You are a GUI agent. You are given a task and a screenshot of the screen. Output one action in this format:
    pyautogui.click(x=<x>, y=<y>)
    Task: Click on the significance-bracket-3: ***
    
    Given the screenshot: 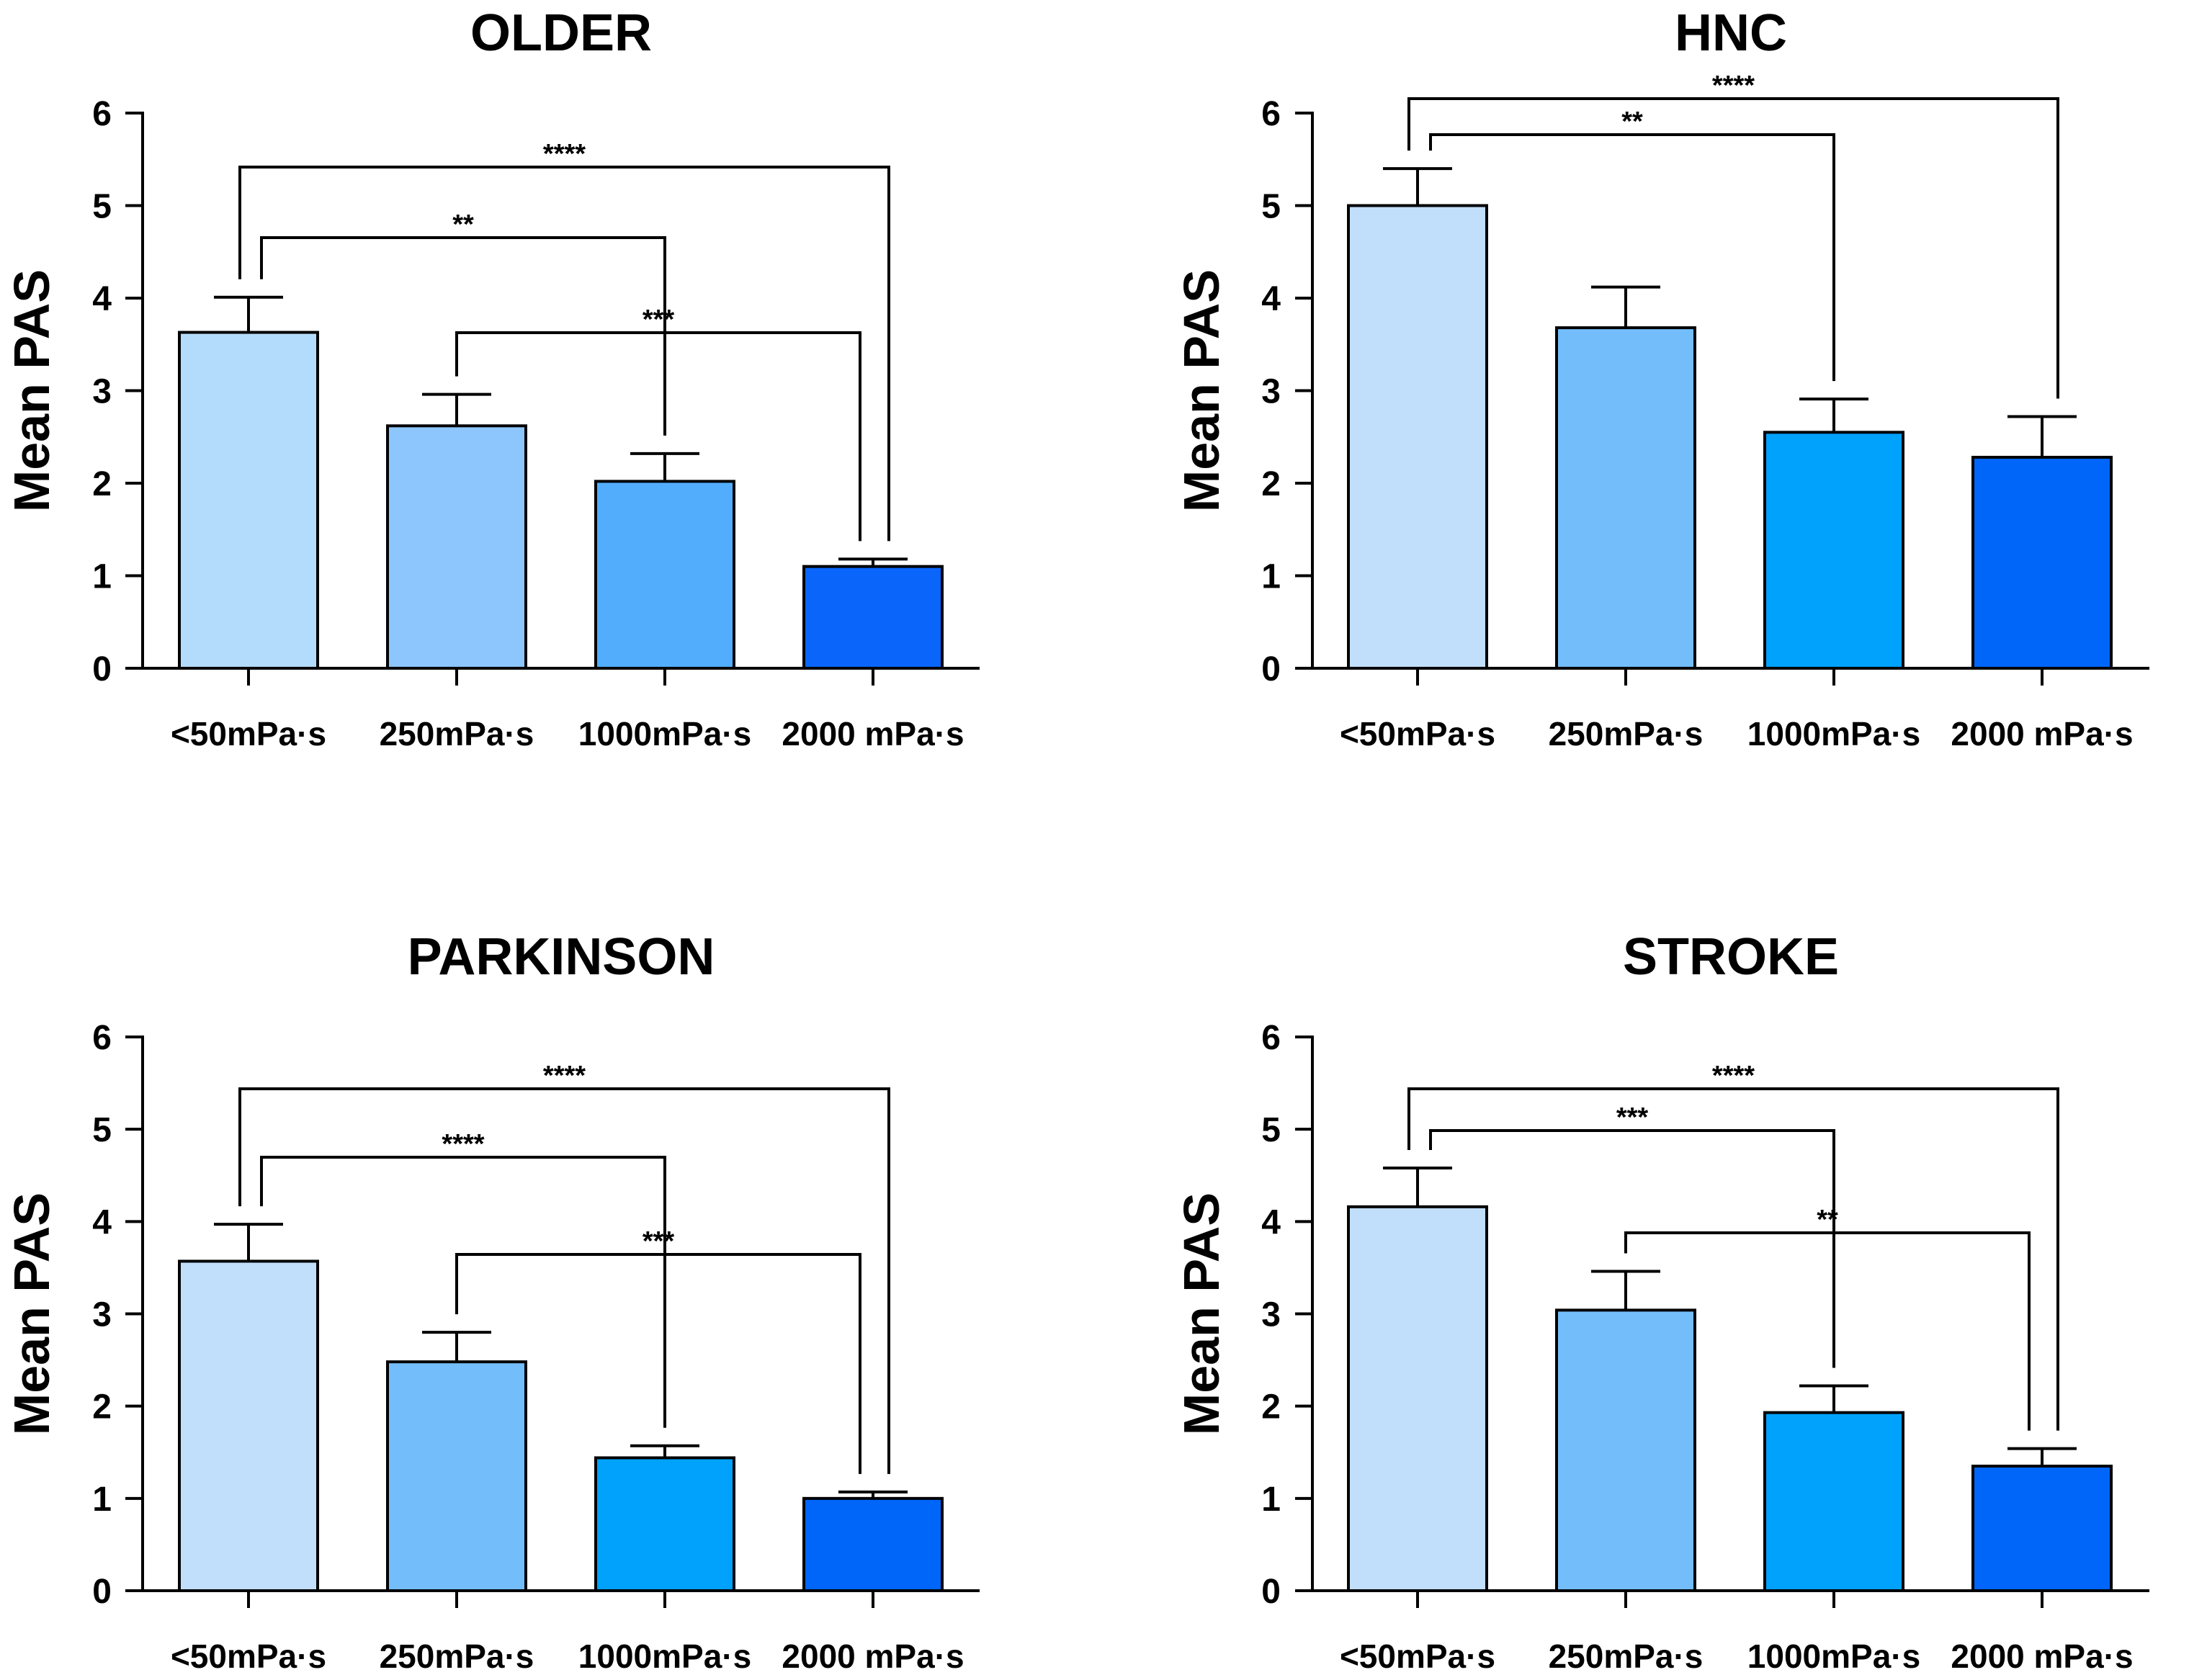 What is the action you would take?
    pyautogui.click(x=658, y=1350)
    